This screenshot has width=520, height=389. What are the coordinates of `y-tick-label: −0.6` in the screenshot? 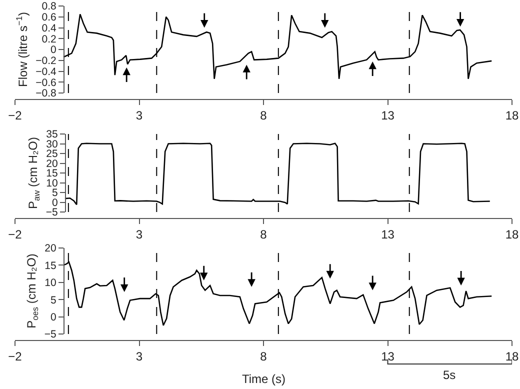 It's located at (46, 82).